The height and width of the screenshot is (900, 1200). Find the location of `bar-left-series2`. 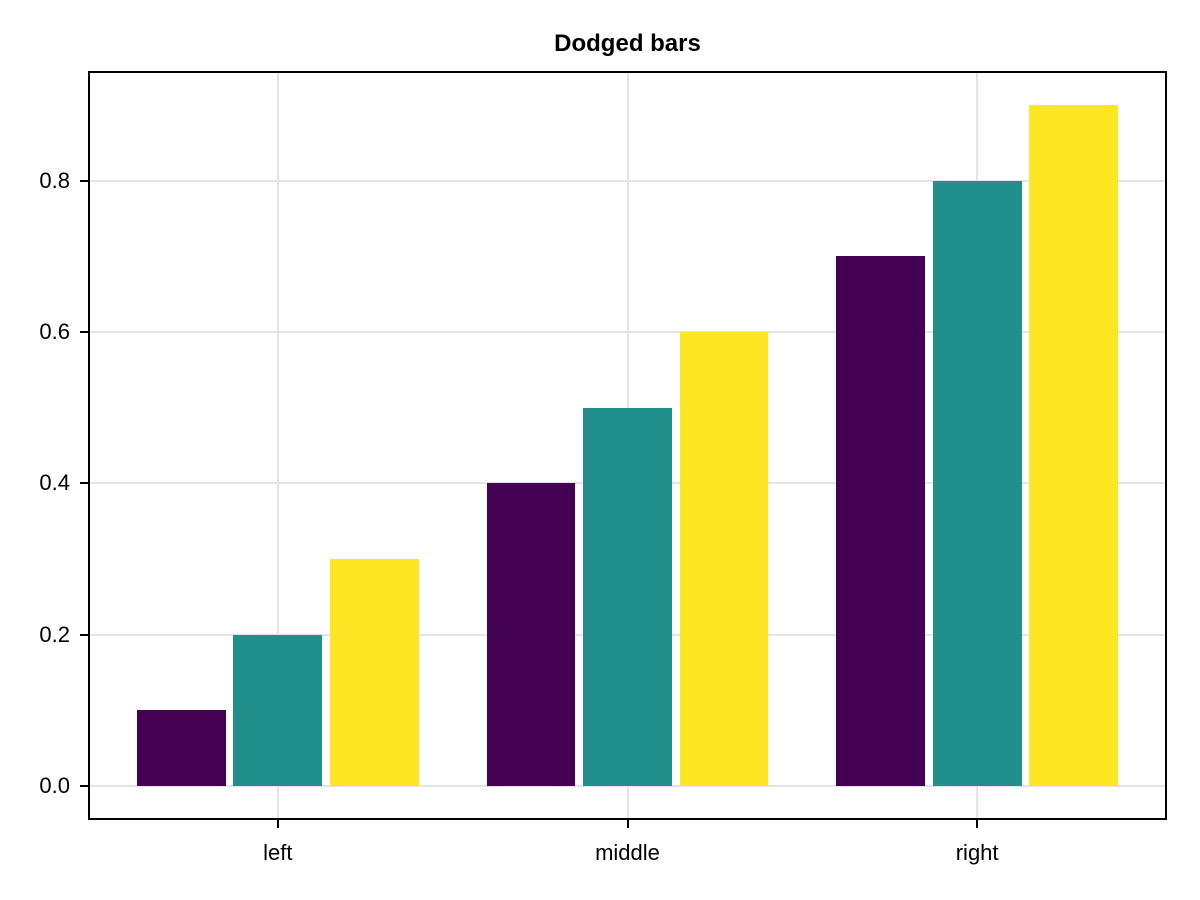

bar-left-series2 is located at coordinates (278, 710).